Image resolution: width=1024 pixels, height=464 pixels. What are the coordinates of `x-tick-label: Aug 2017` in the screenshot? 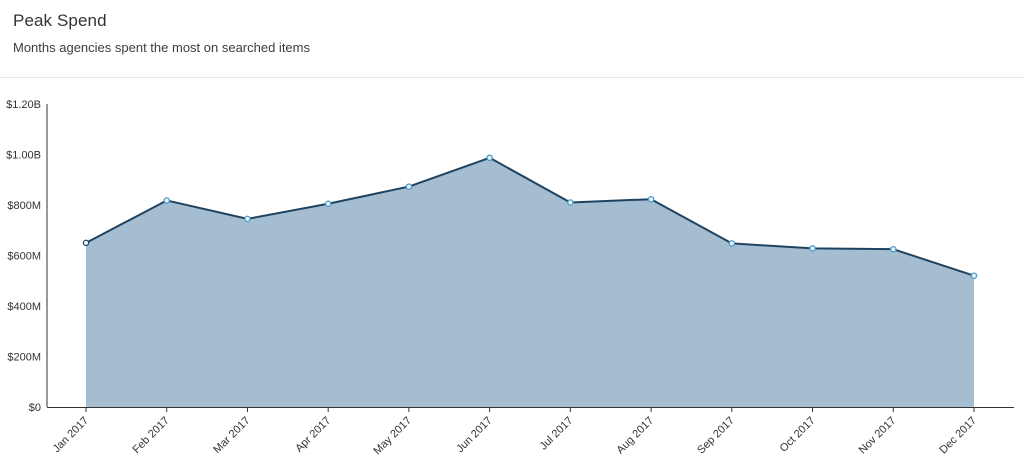 It's located at (635, 436).